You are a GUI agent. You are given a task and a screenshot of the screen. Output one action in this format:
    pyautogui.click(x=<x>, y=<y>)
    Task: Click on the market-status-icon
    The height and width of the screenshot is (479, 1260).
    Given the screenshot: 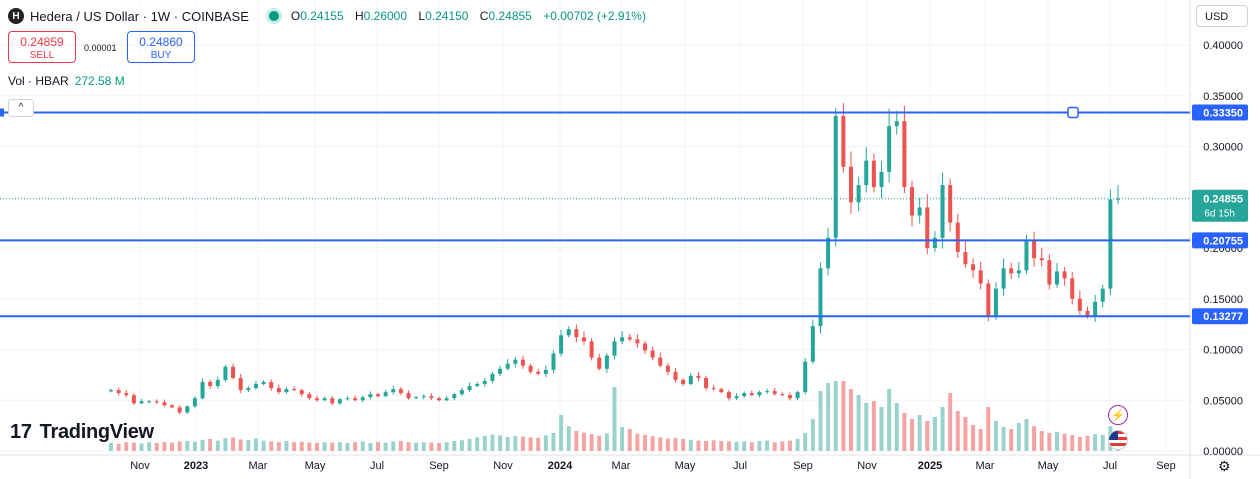 What is the action you would take?
    pyautogui.click(x=273, y=16)
    